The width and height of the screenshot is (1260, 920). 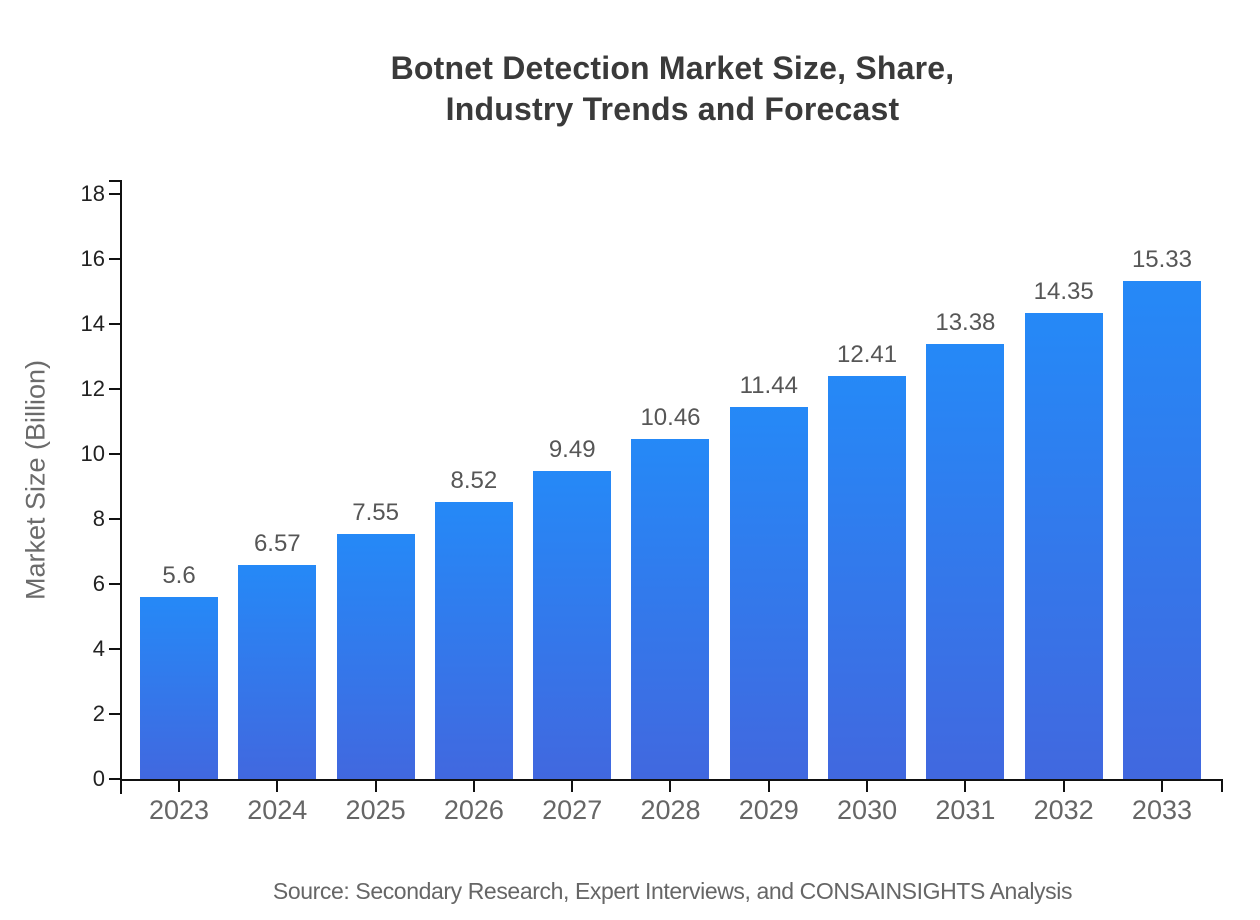 I want to click on y-tick-label: 4, so click(x=98, y=649).